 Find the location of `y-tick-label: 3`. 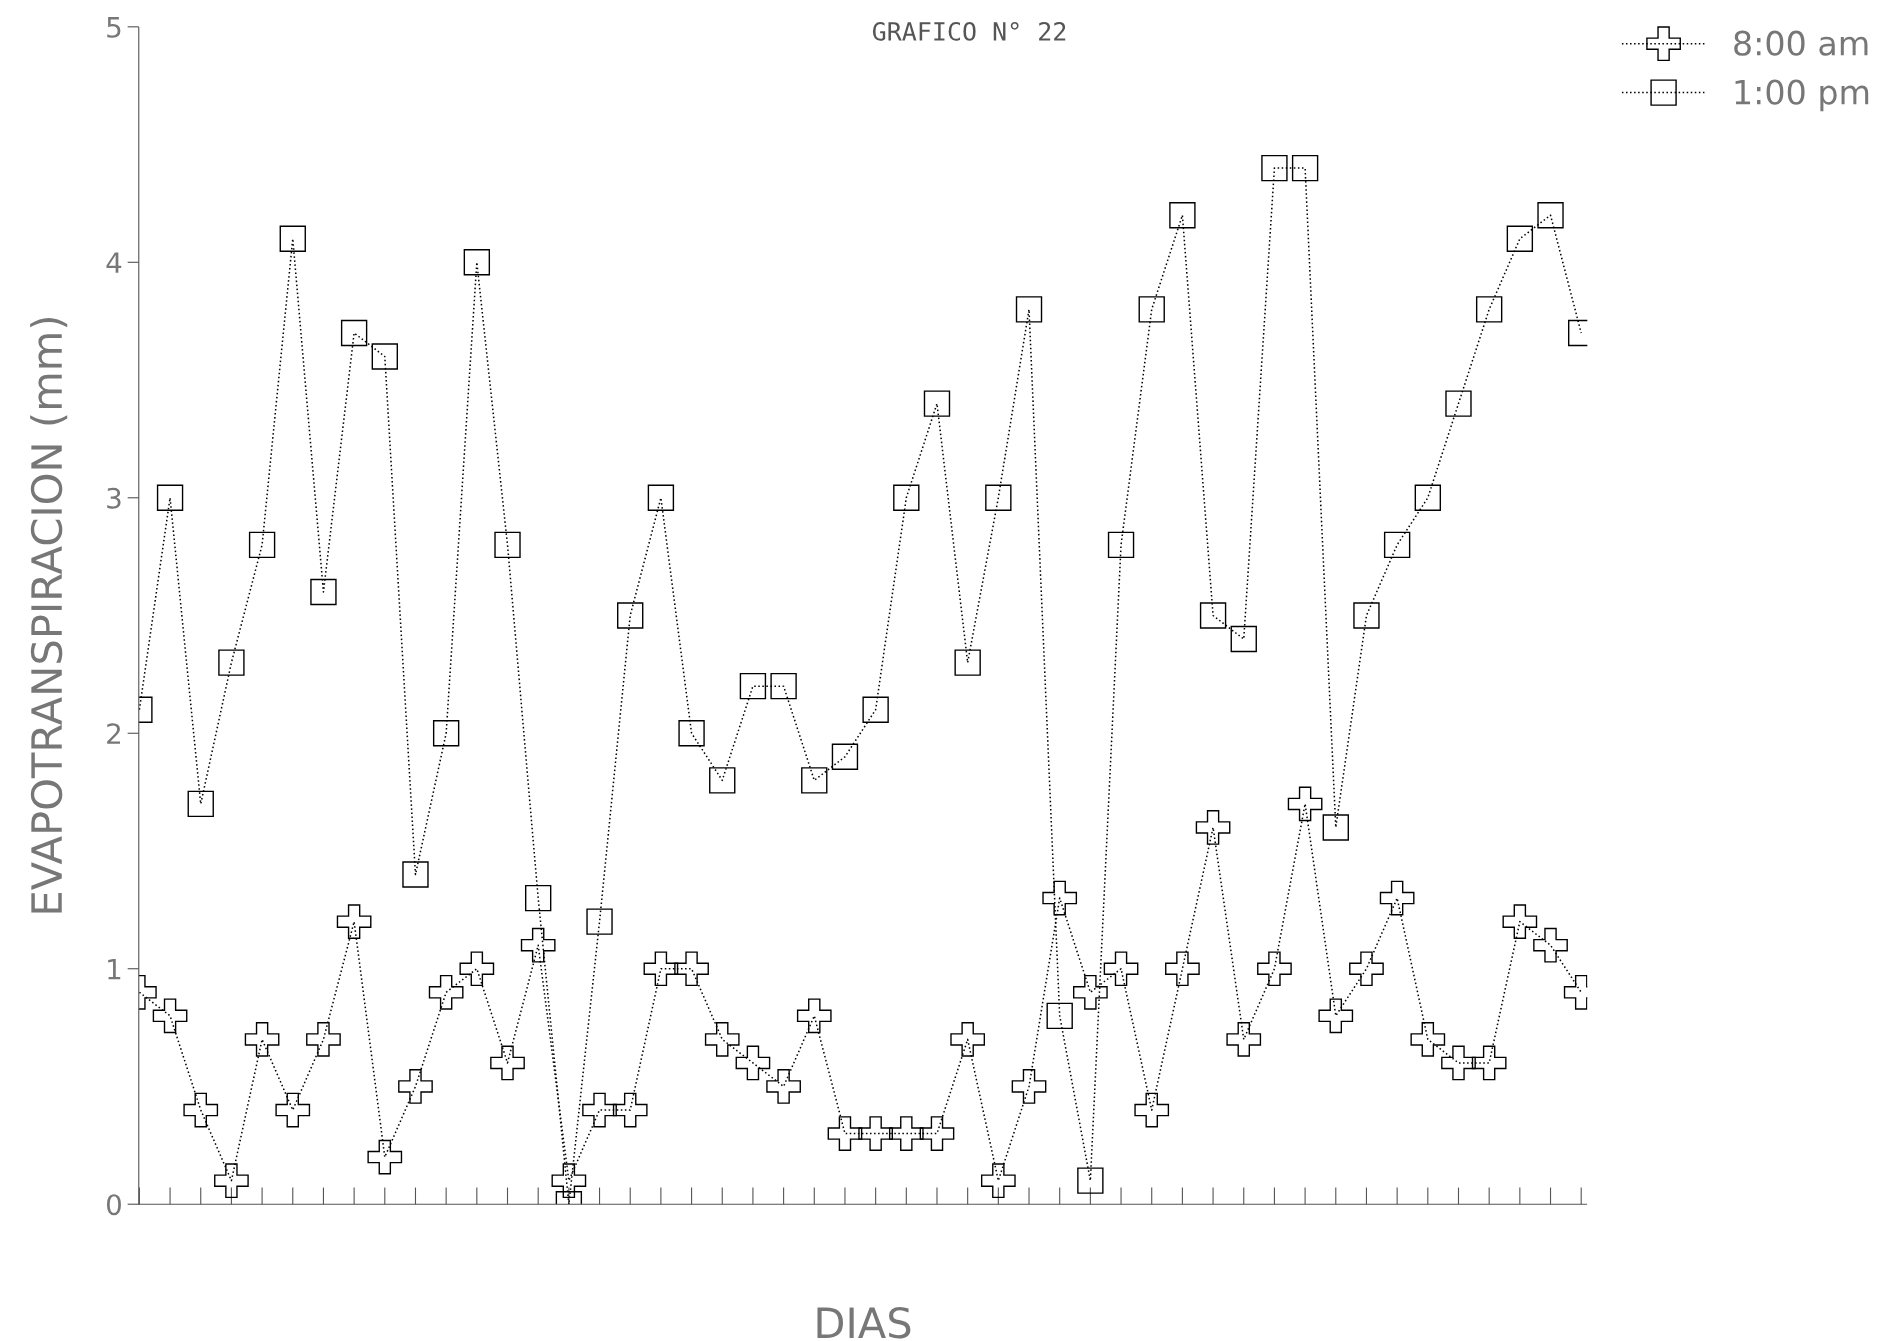

y-tick-label: 3 is located at coordinates (114, 498).